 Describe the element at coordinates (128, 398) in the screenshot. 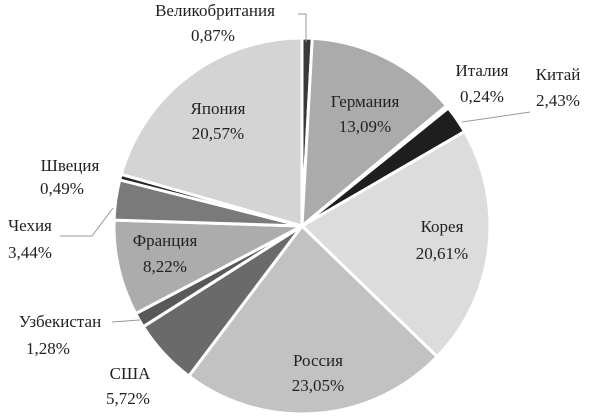

I see `value-label: 5,72%` at that location.